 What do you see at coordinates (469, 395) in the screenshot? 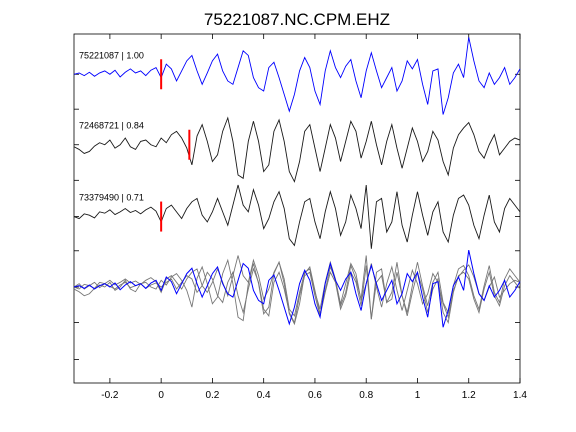
I see `x-tick-label: 1.2` at bounding box center [469, 395].